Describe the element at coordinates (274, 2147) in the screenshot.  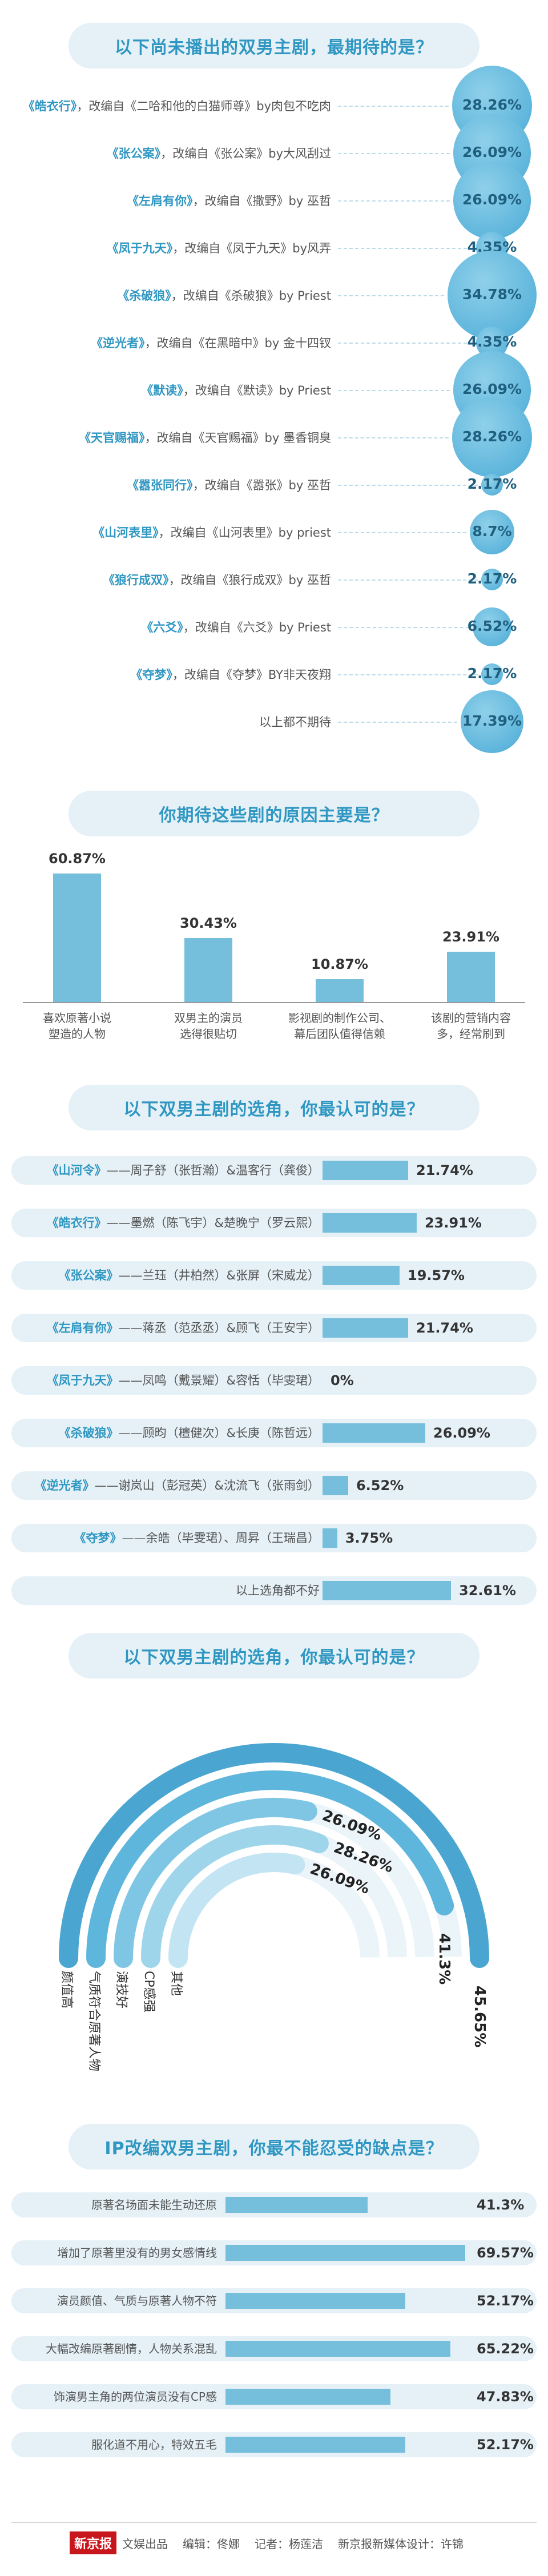
I see `section5-title: IP改编双男主剧，你最不能忍受的缺点是？` at that location.